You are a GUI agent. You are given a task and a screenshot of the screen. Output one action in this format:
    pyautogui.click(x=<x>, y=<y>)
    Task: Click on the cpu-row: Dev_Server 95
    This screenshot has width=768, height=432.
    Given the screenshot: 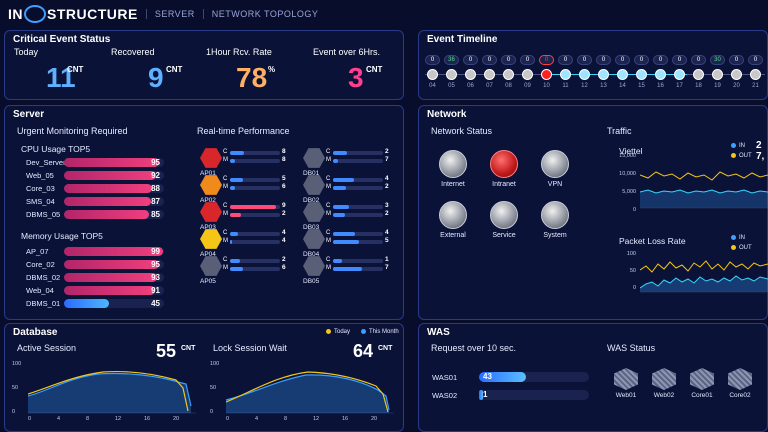 What is the action you would take?
    pyautogui.click(x=98, y=163)
    